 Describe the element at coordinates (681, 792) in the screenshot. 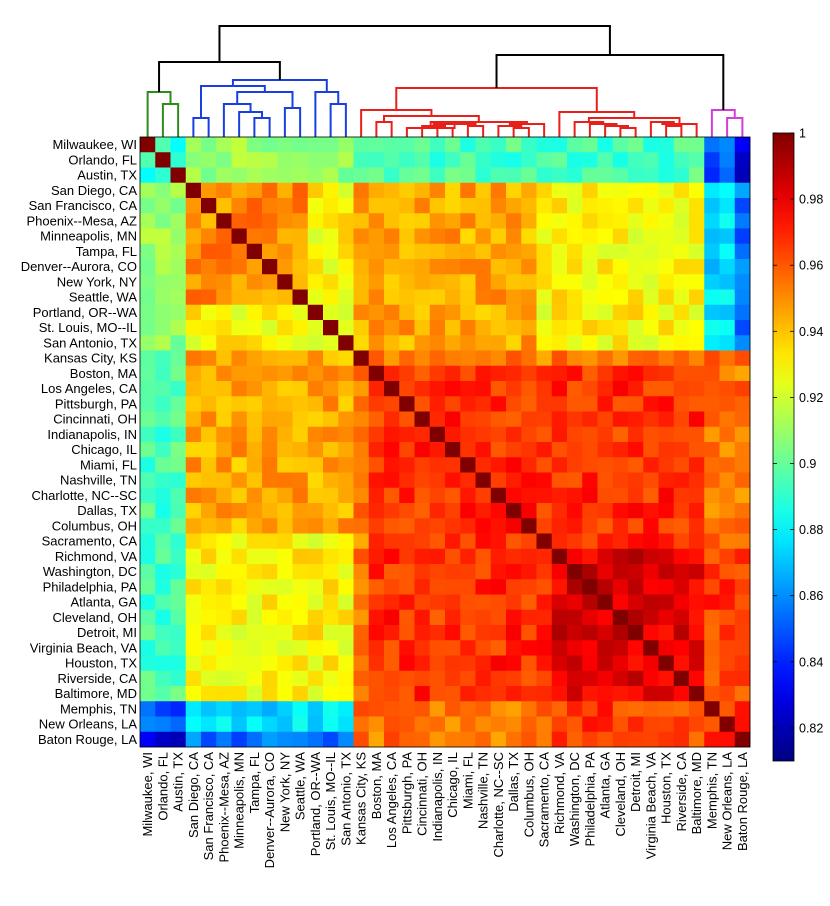

I see `column-label: Riverside, CA` at that location.